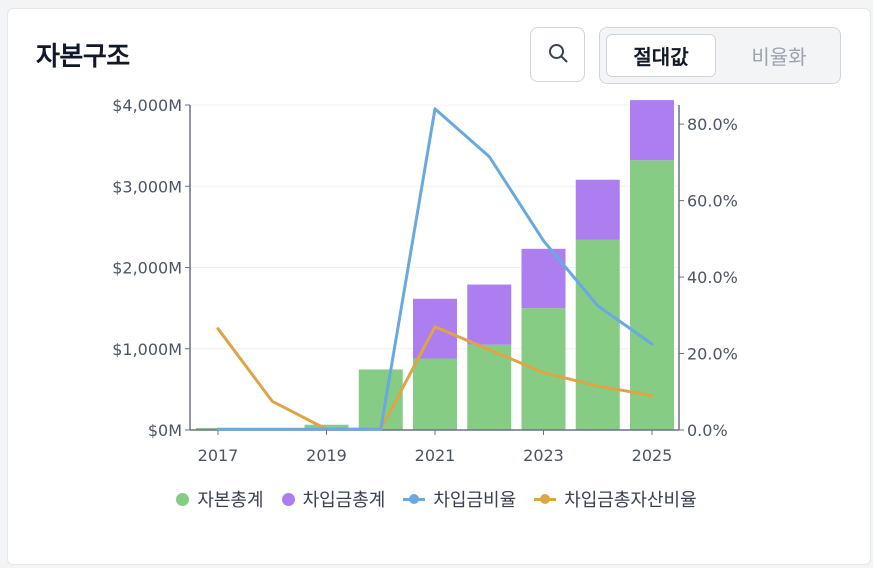  I want to click on debt-asset-ratio-line, so click(435, 378).